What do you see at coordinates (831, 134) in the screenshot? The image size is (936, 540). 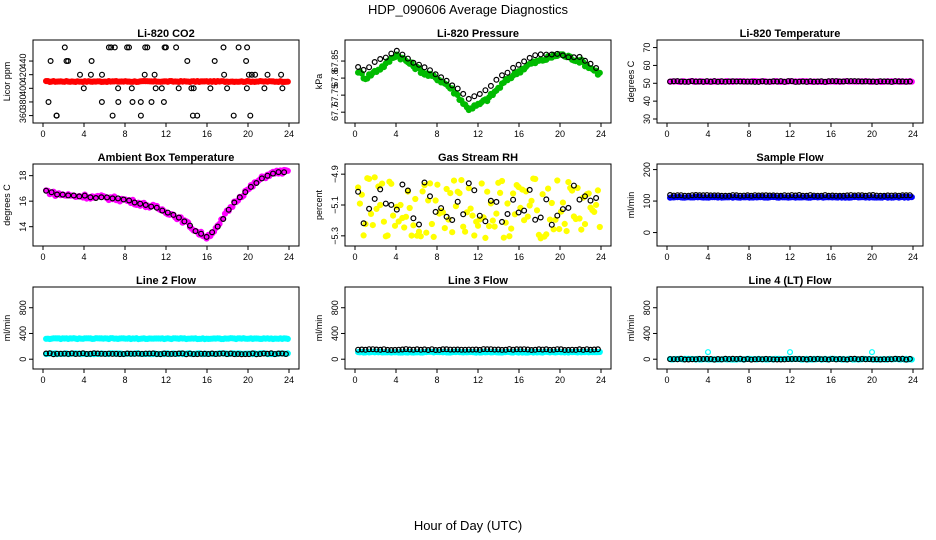 I see `x-tick-label: 16` at bounding box center [831, 134].